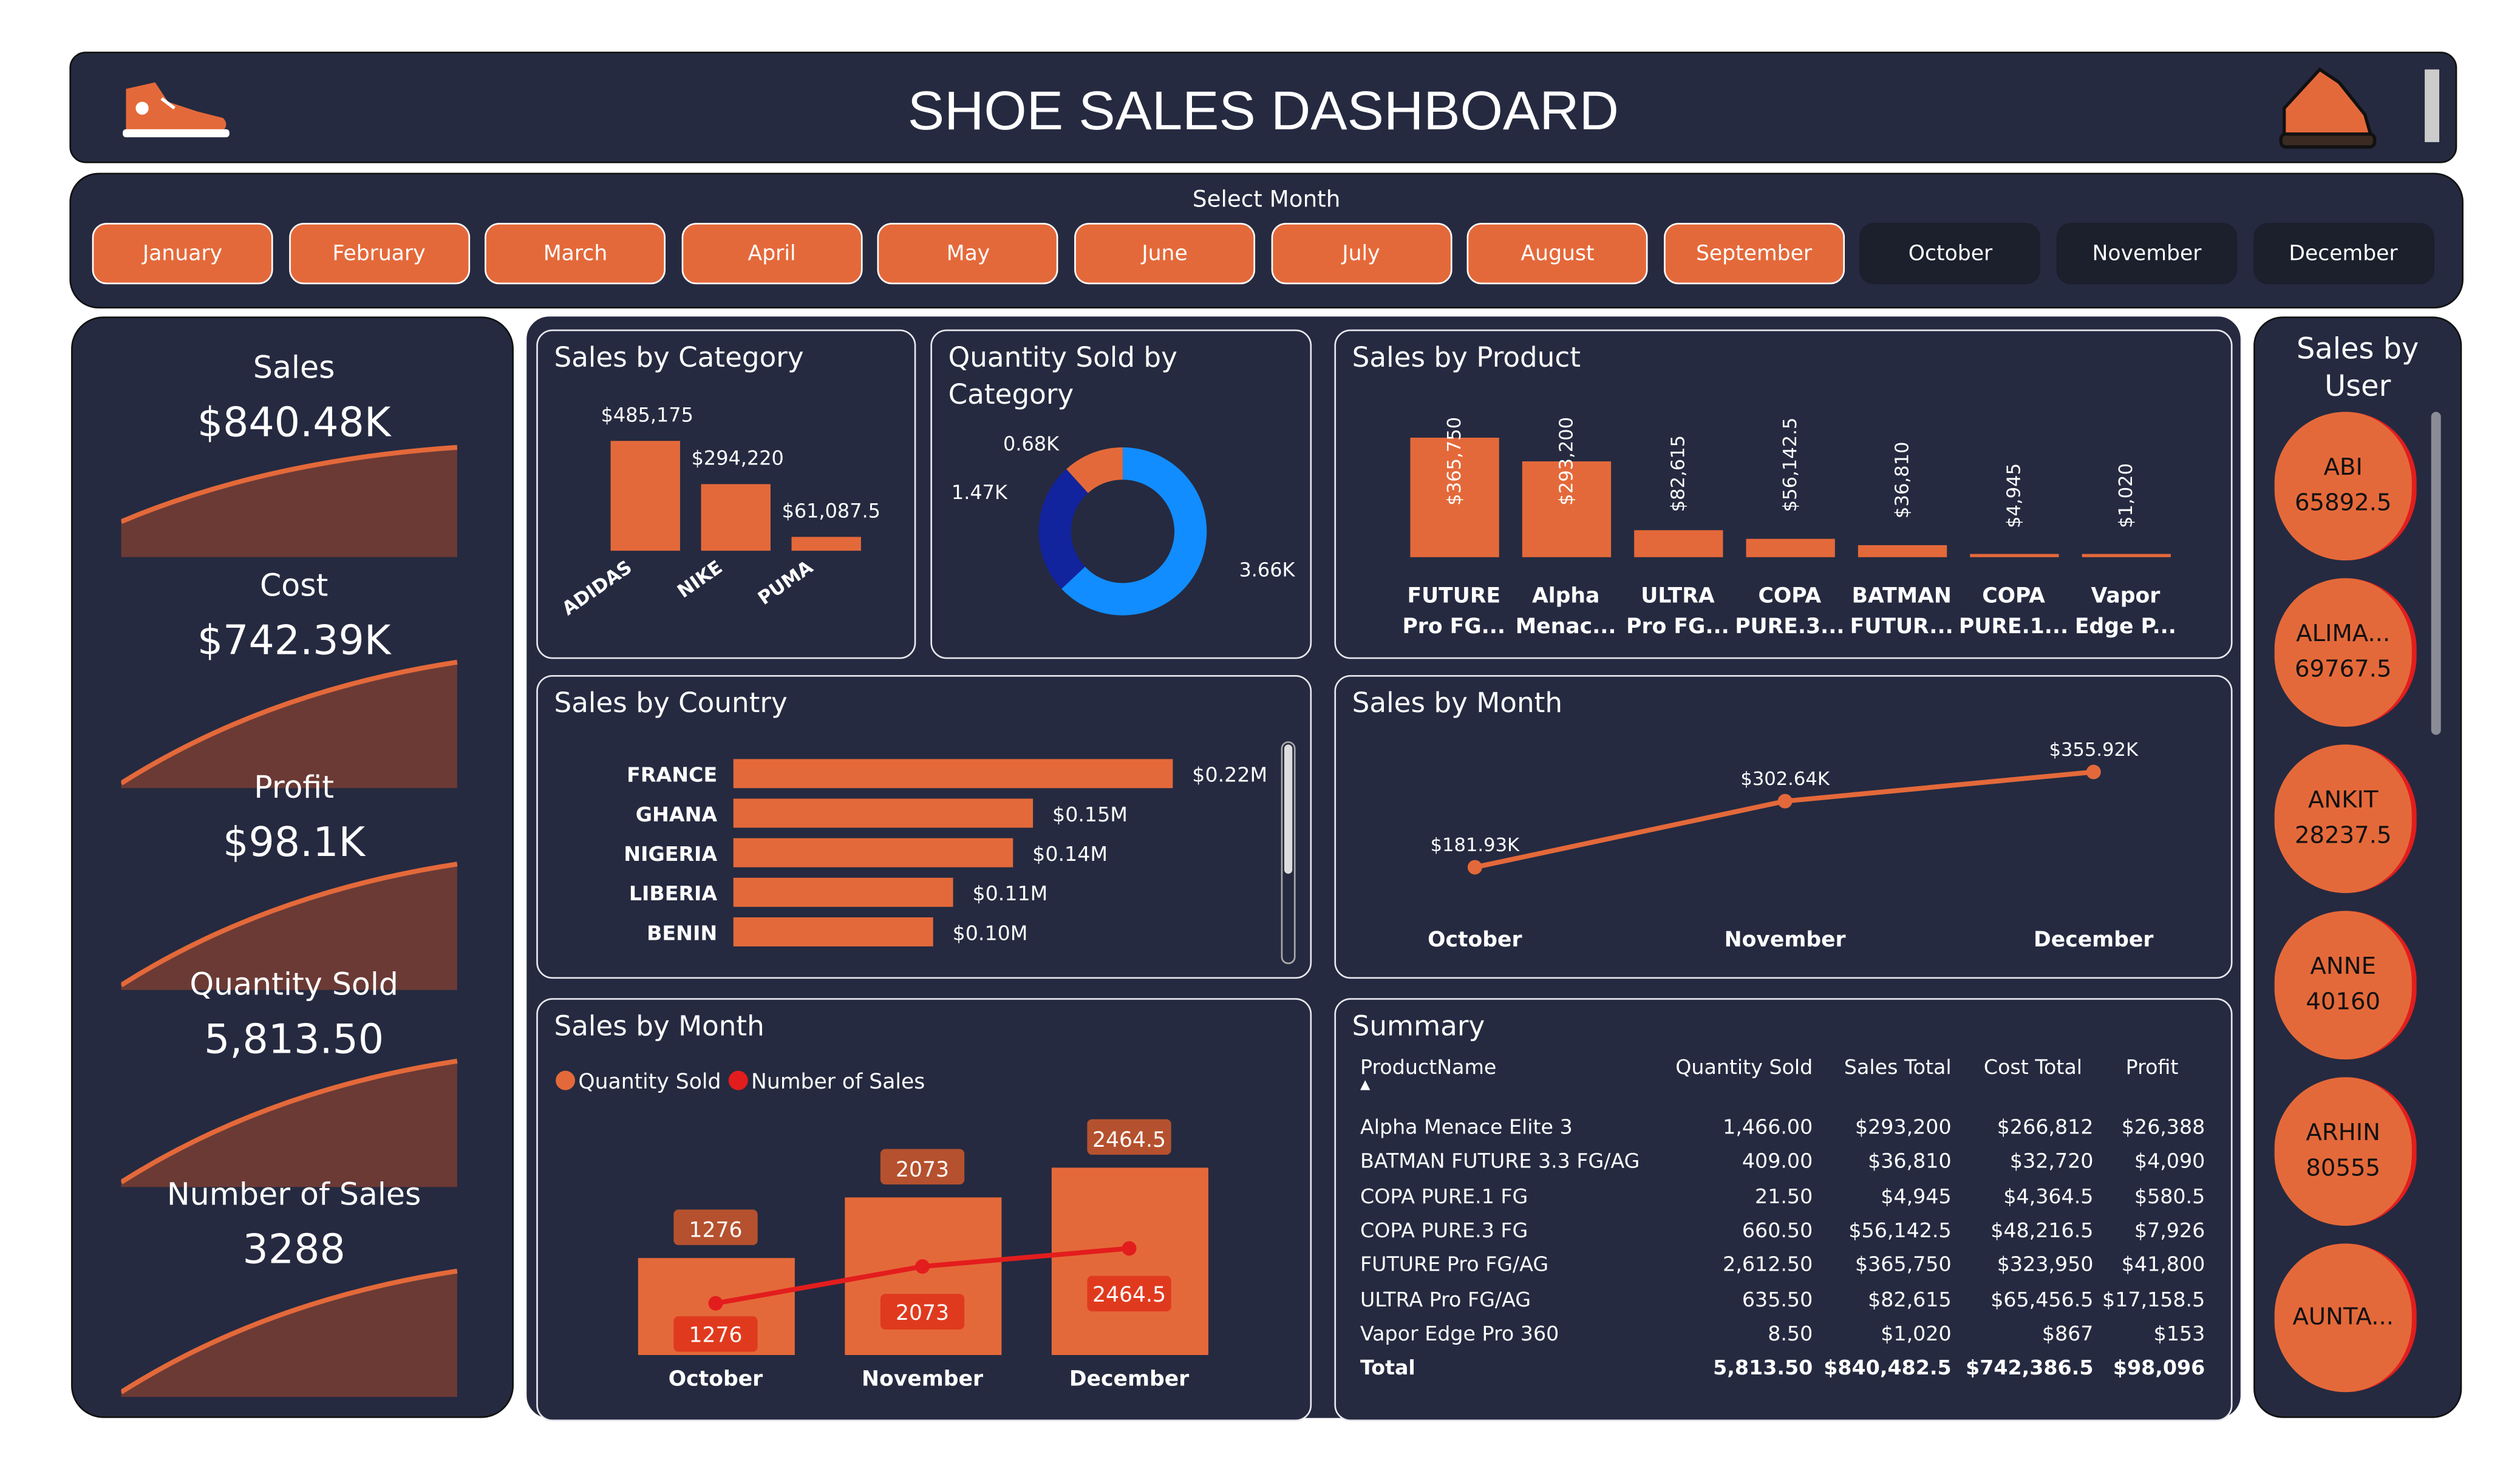 The image size is (2520, 1457). Describe the element at coordinates (1062, 377) in the screenshot. I see `card-title: Quantity Sold by Category` at that location.